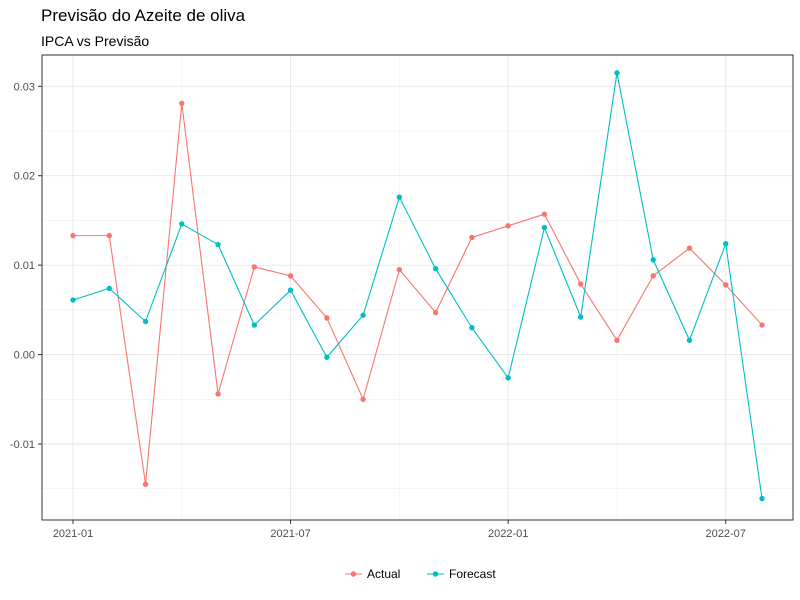 This screenshot has width=800, height=600. What do you see at coordinates (143, 15) in the screenshot?
I see `chart-title: Previsão do Azeite de oliva` at bounding box center [143, 15].